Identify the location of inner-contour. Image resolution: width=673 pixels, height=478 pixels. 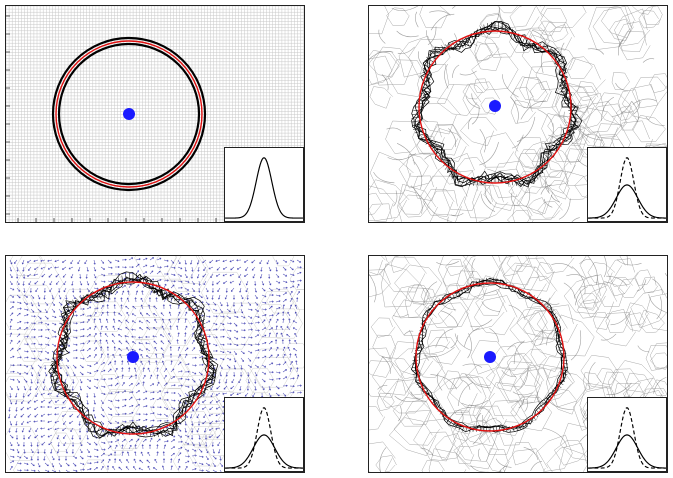
(129, 114).